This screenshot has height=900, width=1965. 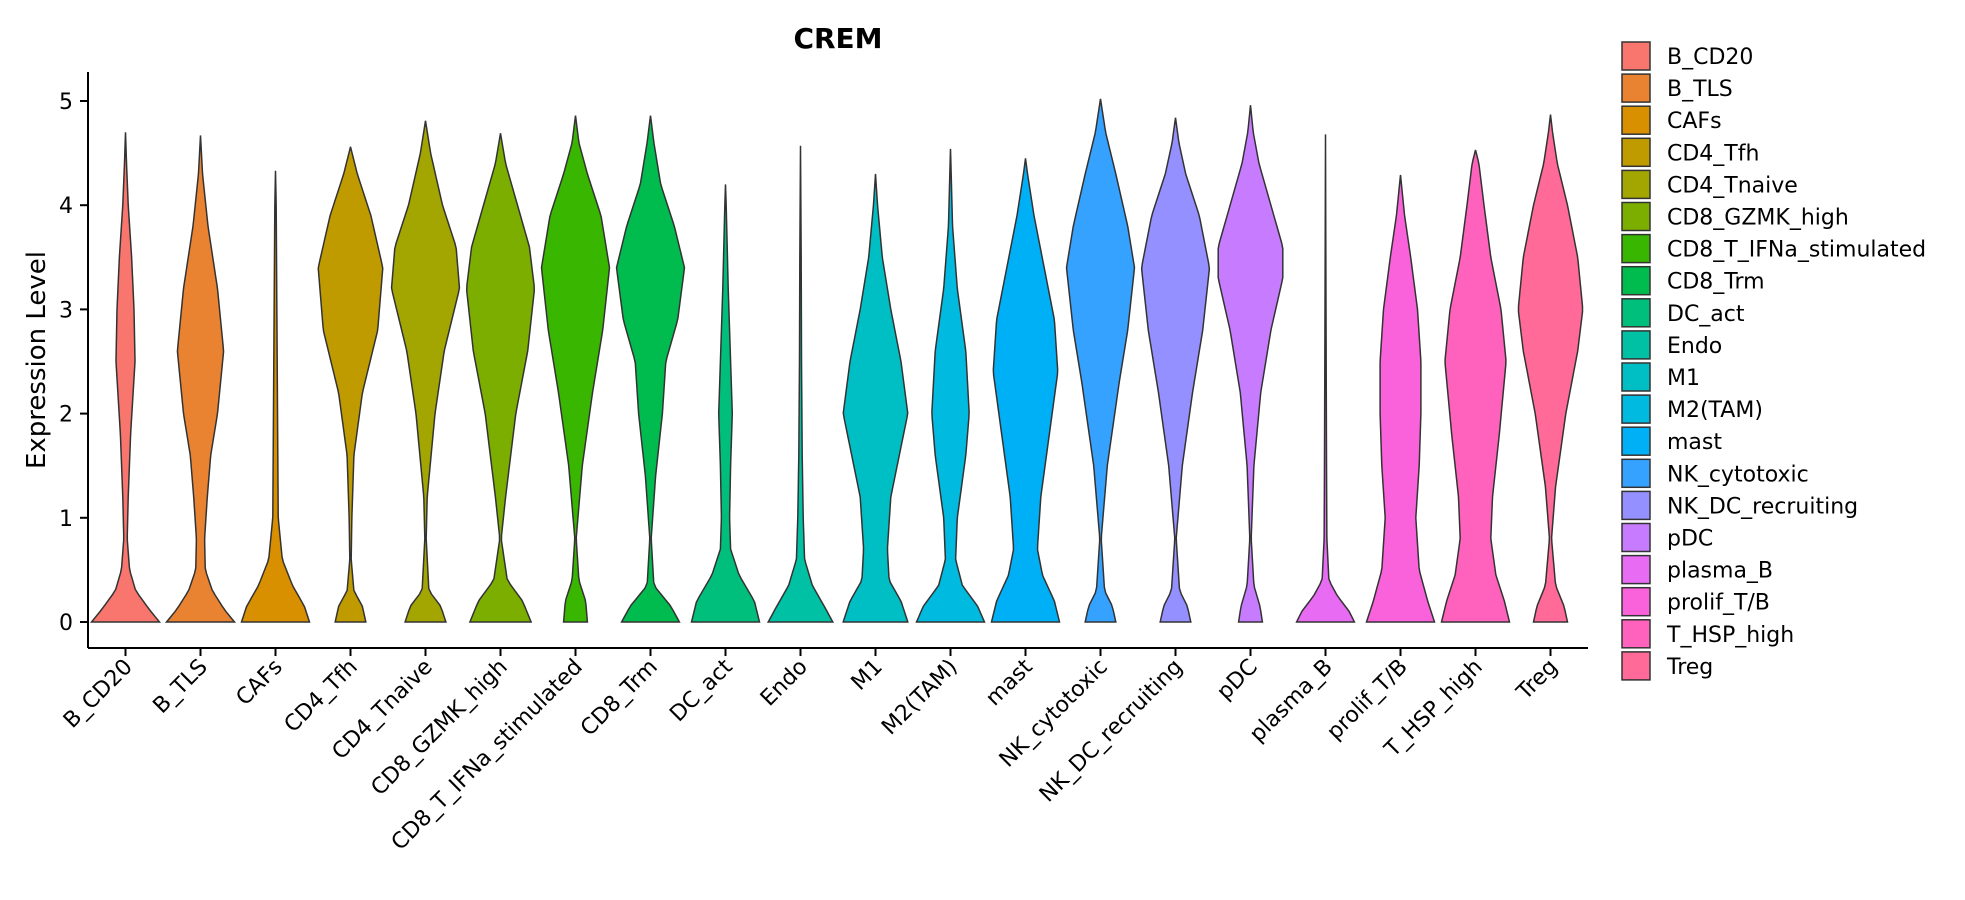 I want to click on x-tick-label: DC_act, so click(x=701, y=690).